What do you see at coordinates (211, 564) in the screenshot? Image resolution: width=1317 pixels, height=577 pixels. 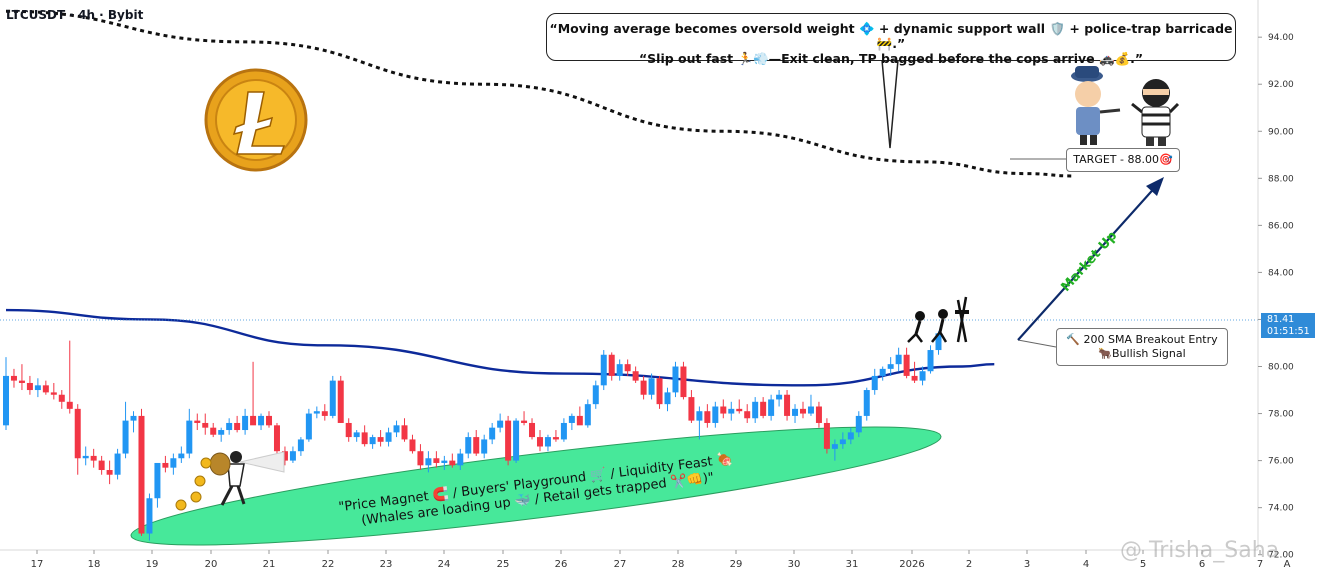 I see `x-tick-label: 20` at bounding box center [211, 564].